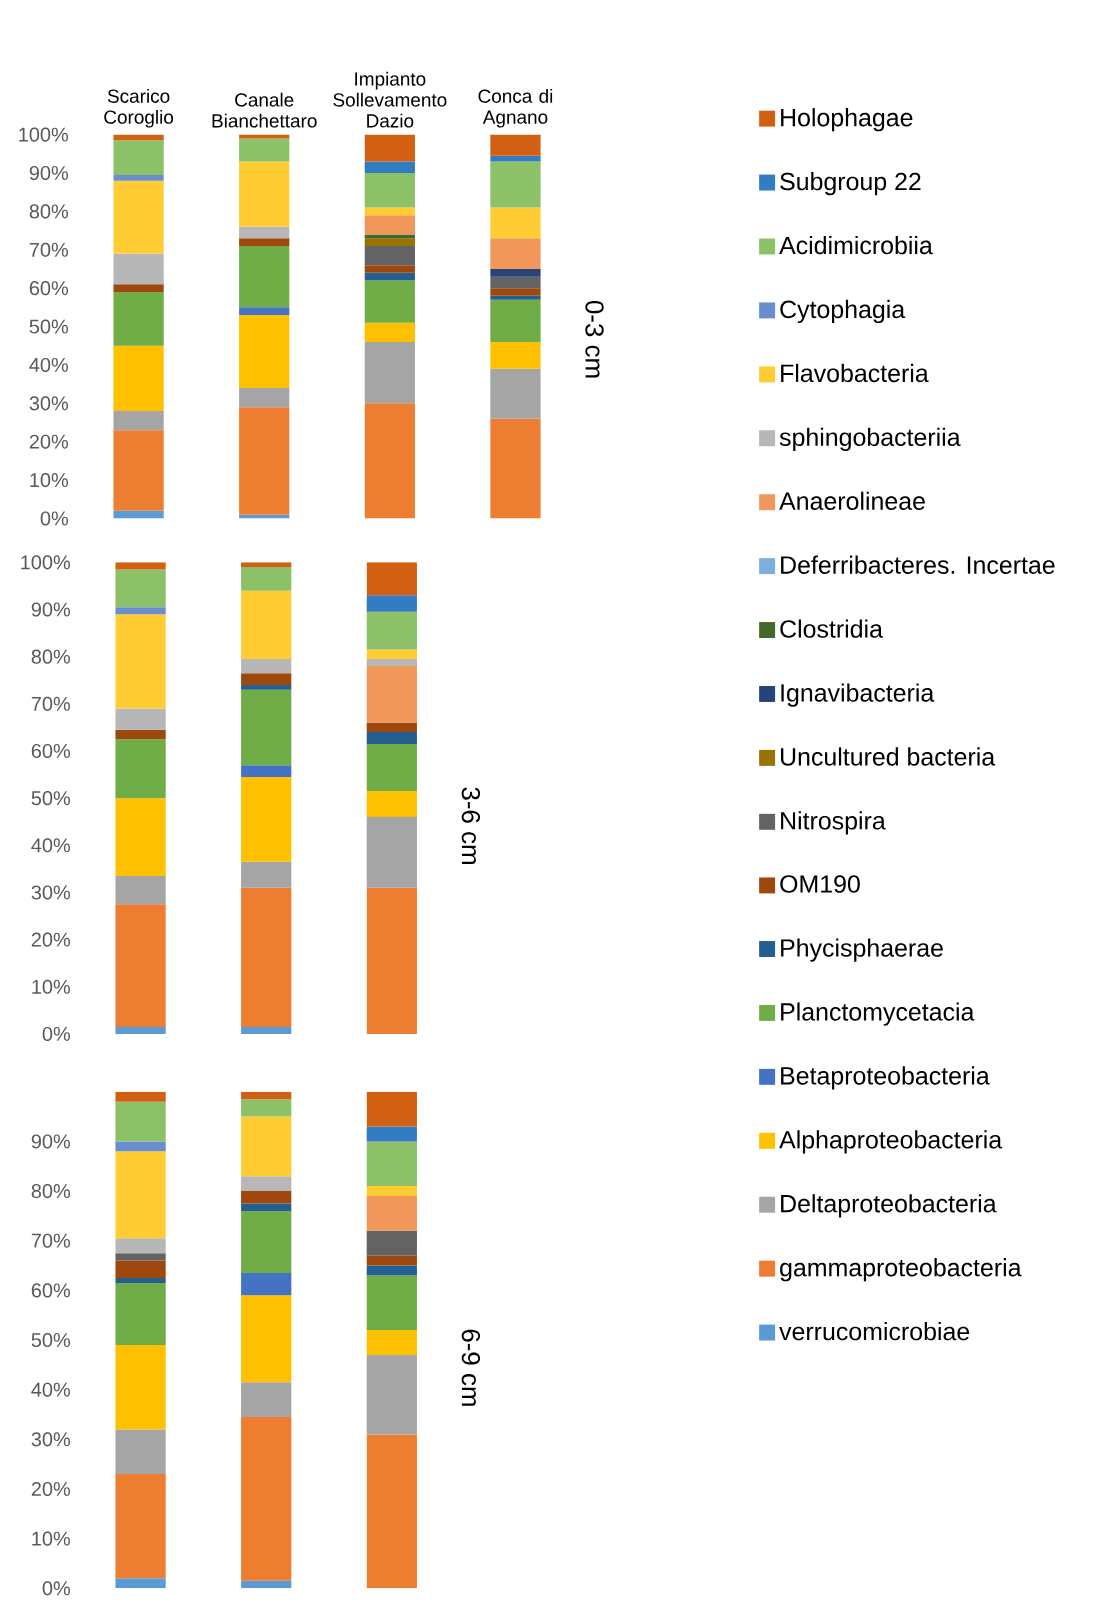 The width and height of the screenshot is (1100, 1602). I want to click on legend-label: Flavobacteria, so click(855, 373).